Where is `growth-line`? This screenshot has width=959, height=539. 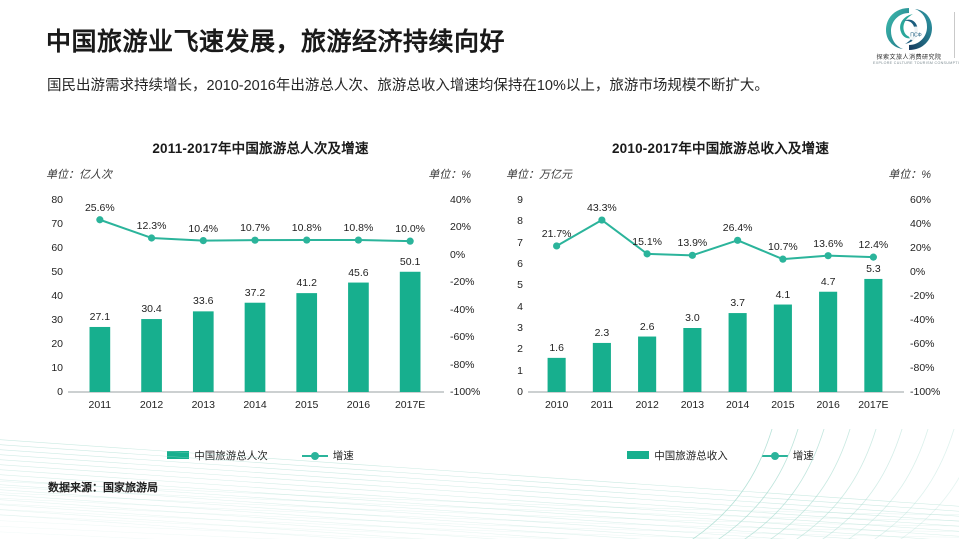 growth-line is located at coordinates (715, 240).